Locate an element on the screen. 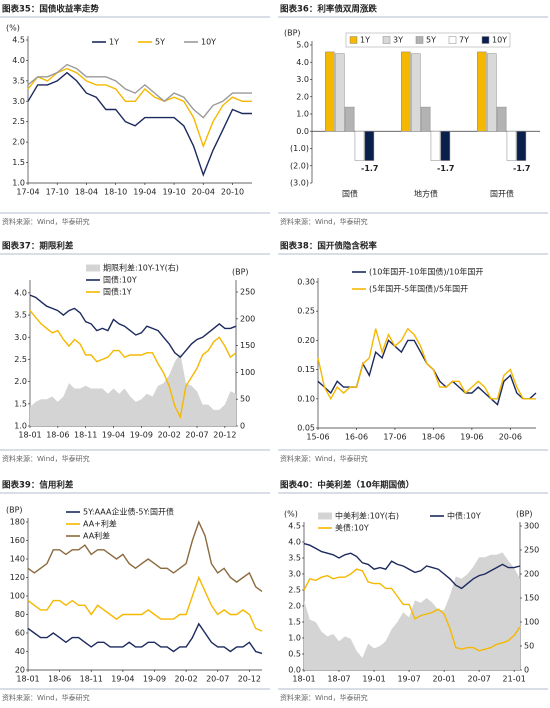  legend-label: 3Y is located at coordinates (398, 40).